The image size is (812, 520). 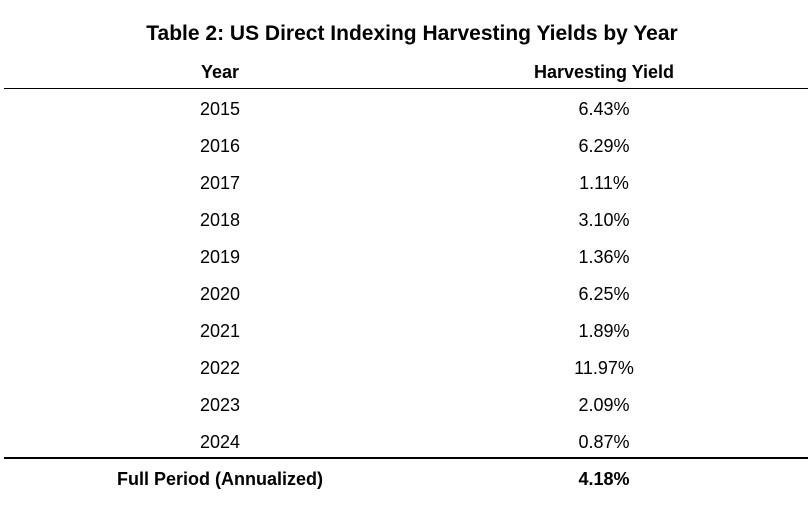 What do you see at coordinates (220, 294) in the screenshot?
I see `year-cell: 2020` at bounding box center [220, 294].